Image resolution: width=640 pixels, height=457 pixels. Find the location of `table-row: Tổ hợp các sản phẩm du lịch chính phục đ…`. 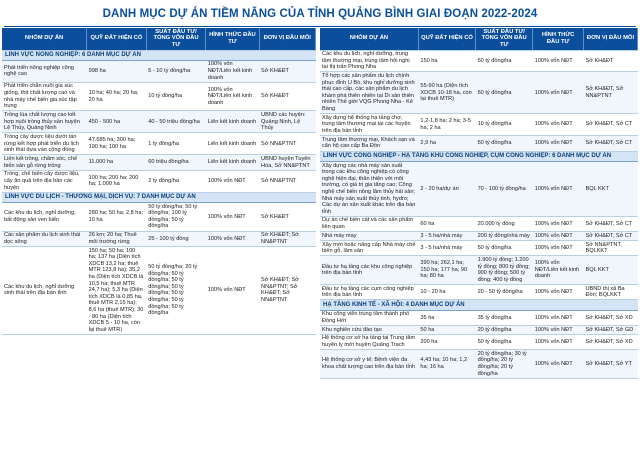

table-row: Tổ hợp các sản phẩm du lịch chính phục đ… is located at coordinates (479, 93).